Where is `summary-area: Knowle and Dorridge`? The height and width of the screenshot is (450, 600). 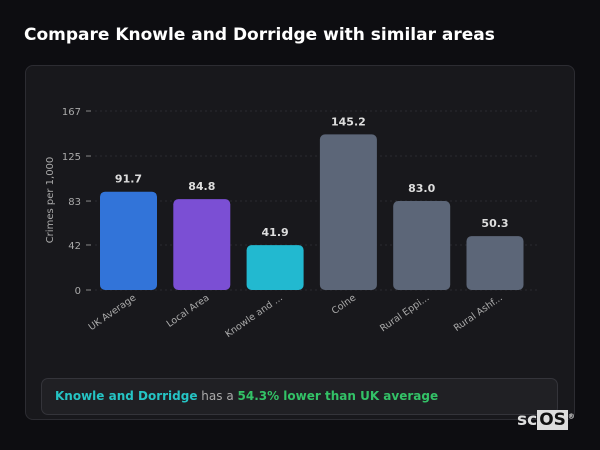
summary-area: Knowle and Dorridge is located at coordinates (126, 396).